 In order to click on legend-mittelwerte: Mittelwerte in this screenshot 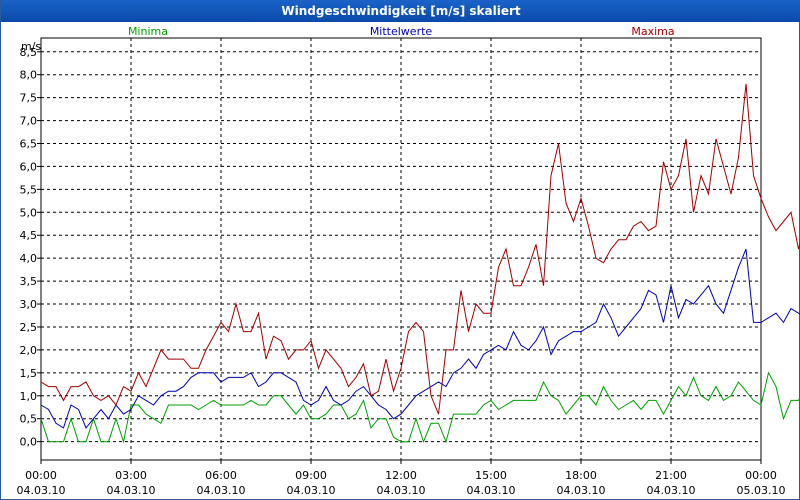, I will do `click(401, 31)`.